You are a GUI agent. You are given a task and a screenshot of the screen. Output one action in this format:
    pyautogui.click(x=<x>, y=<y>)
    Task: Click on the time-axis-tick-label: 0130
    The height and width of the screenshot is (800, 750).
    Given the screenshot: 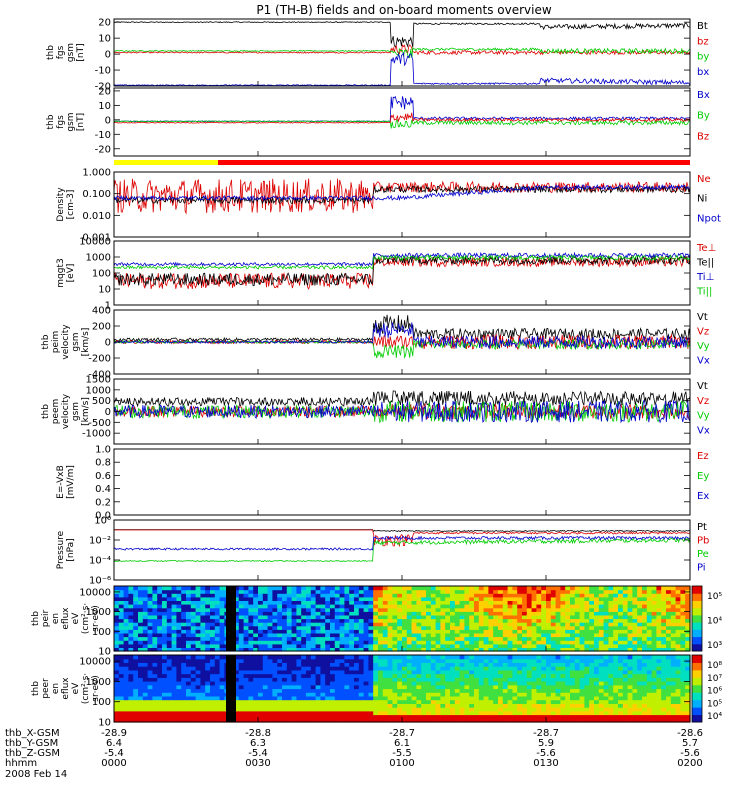 What is the action you would take?
    pyautogui.click(x=545, y=763)
    